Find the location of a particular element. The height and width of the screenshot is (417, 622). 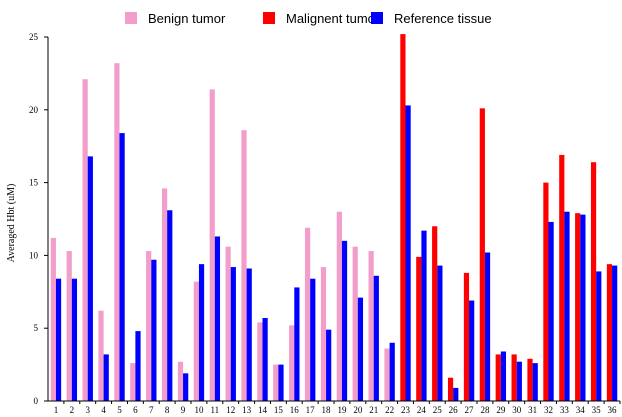

x-tick-label: 22 is located at coordinates (389, 410).